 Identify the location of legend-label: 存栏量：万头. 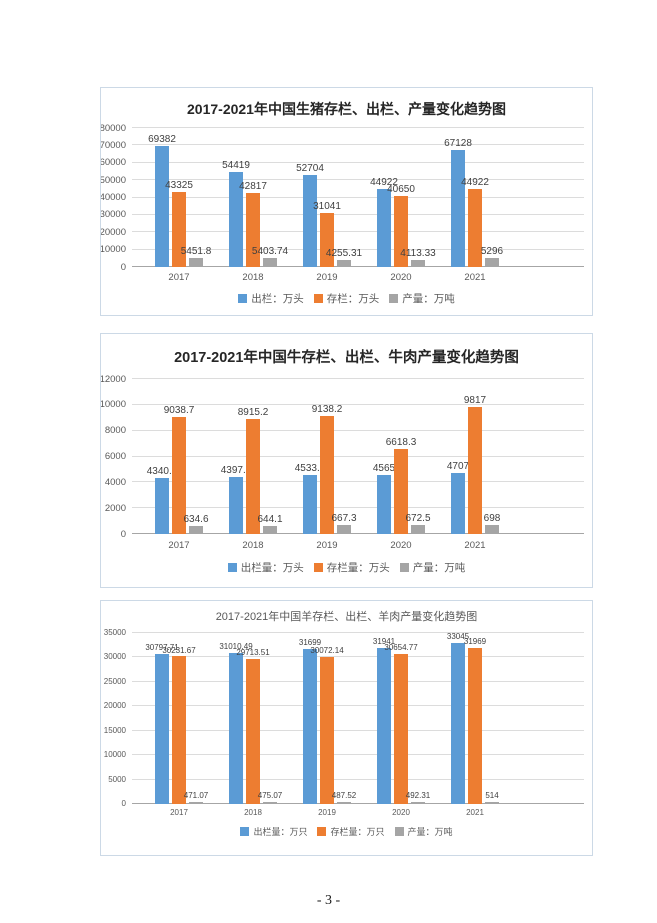
(358, 568).